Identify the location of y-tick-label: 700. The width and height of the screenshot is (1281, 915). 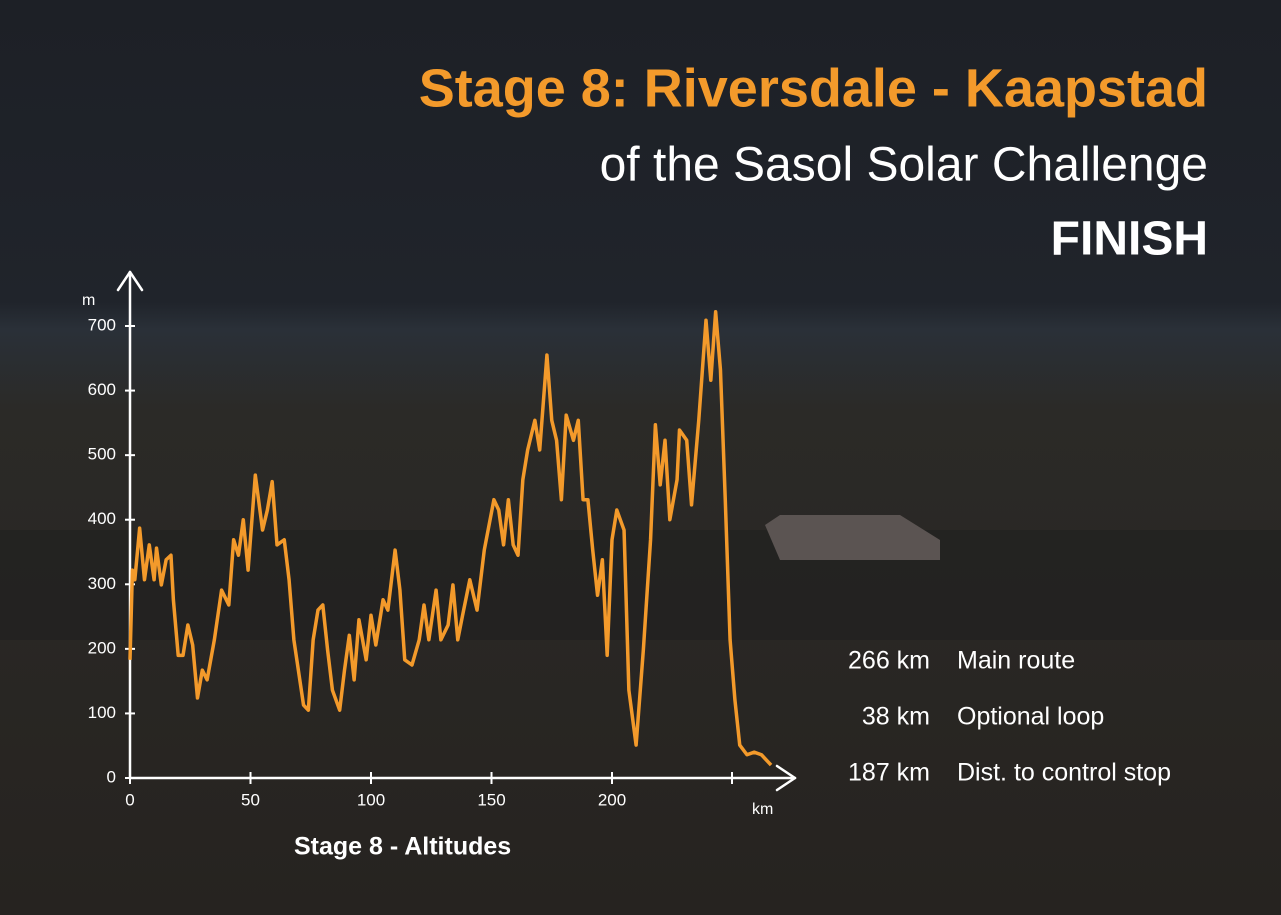
(102, 324).